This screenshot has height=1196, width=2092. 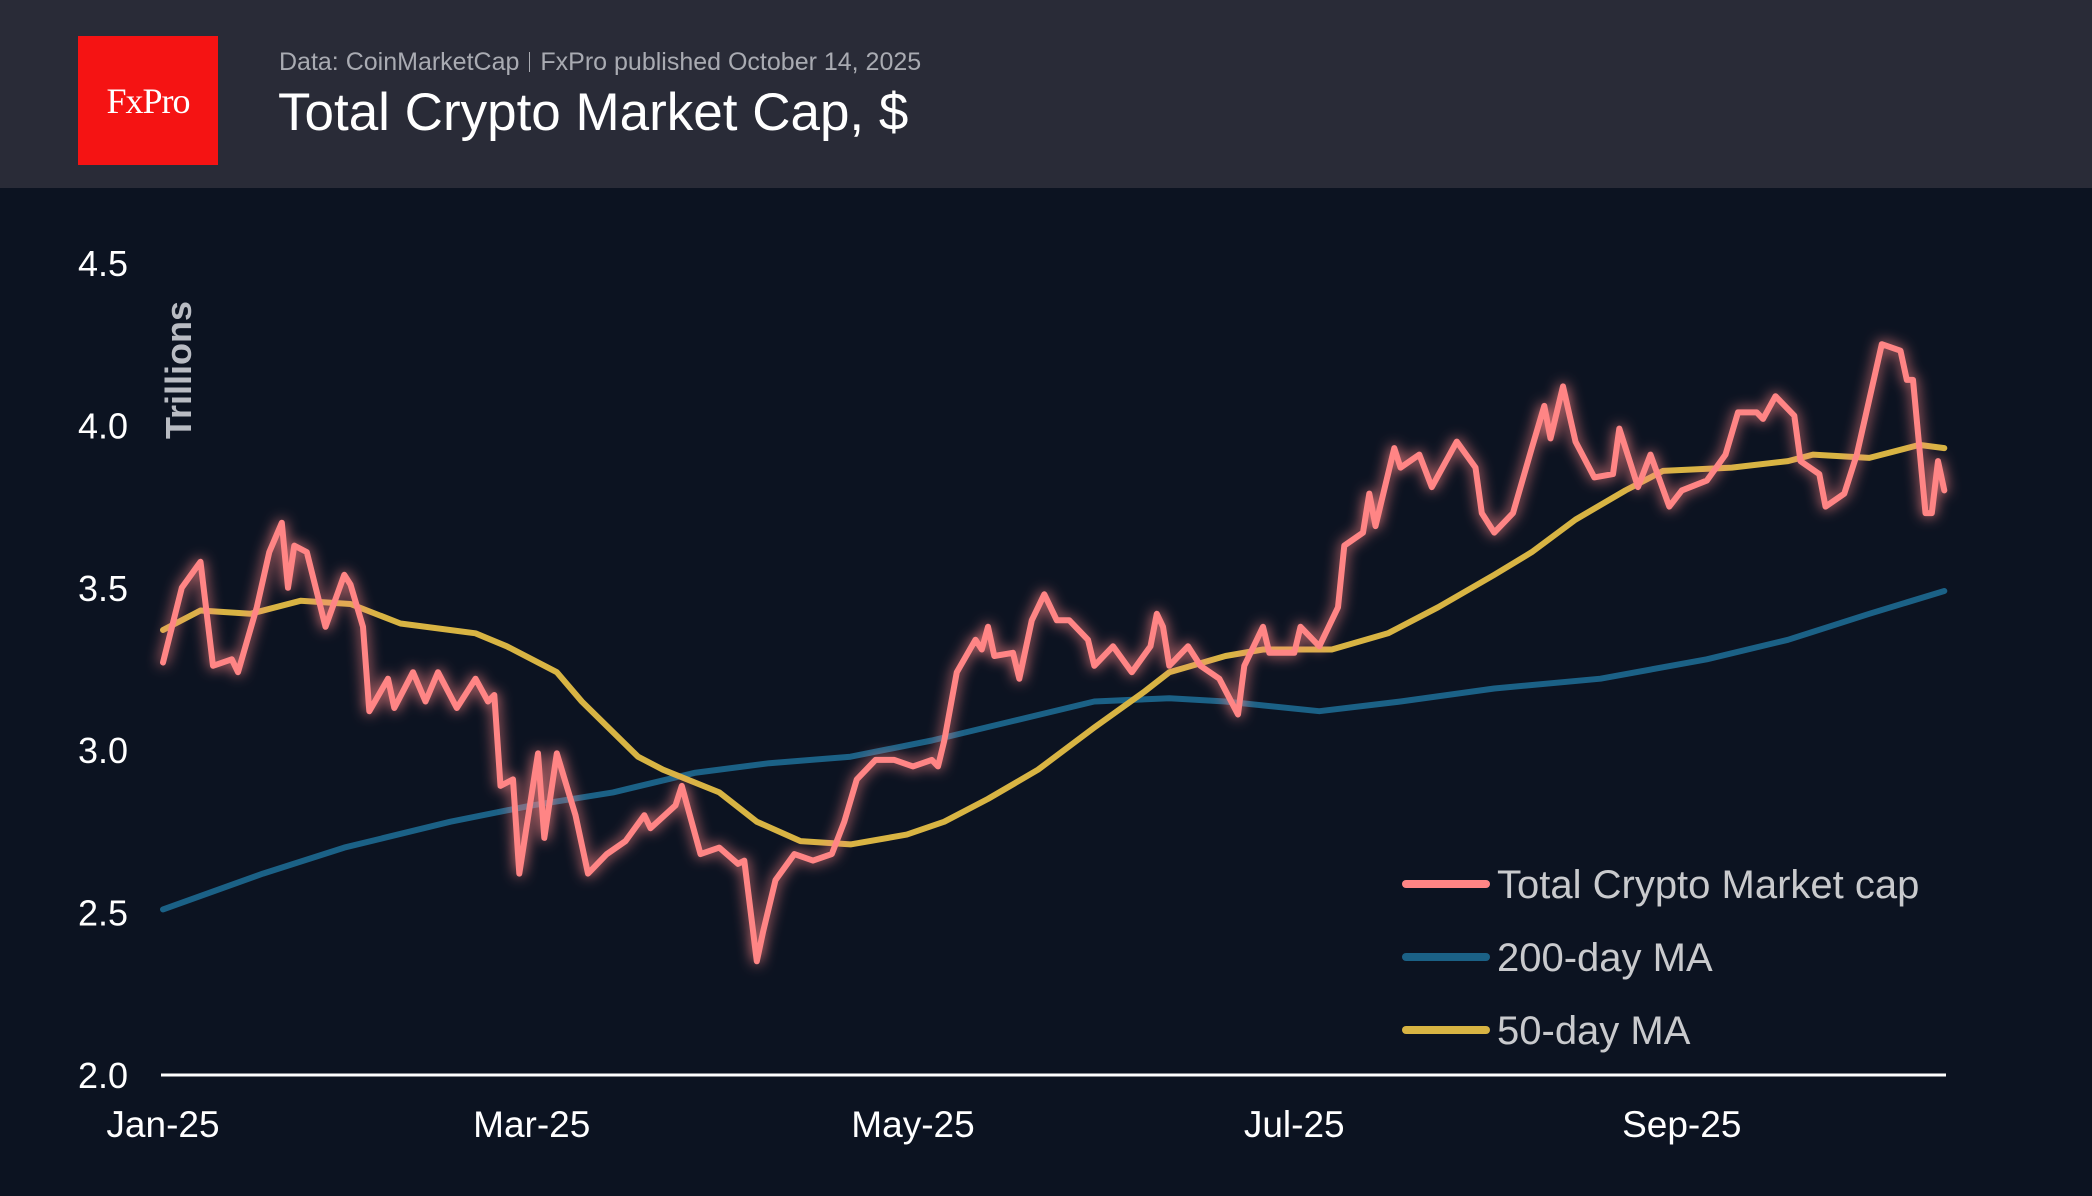 I want to click on x-tick-label: Mar-25, so click(x=531, y=1124).